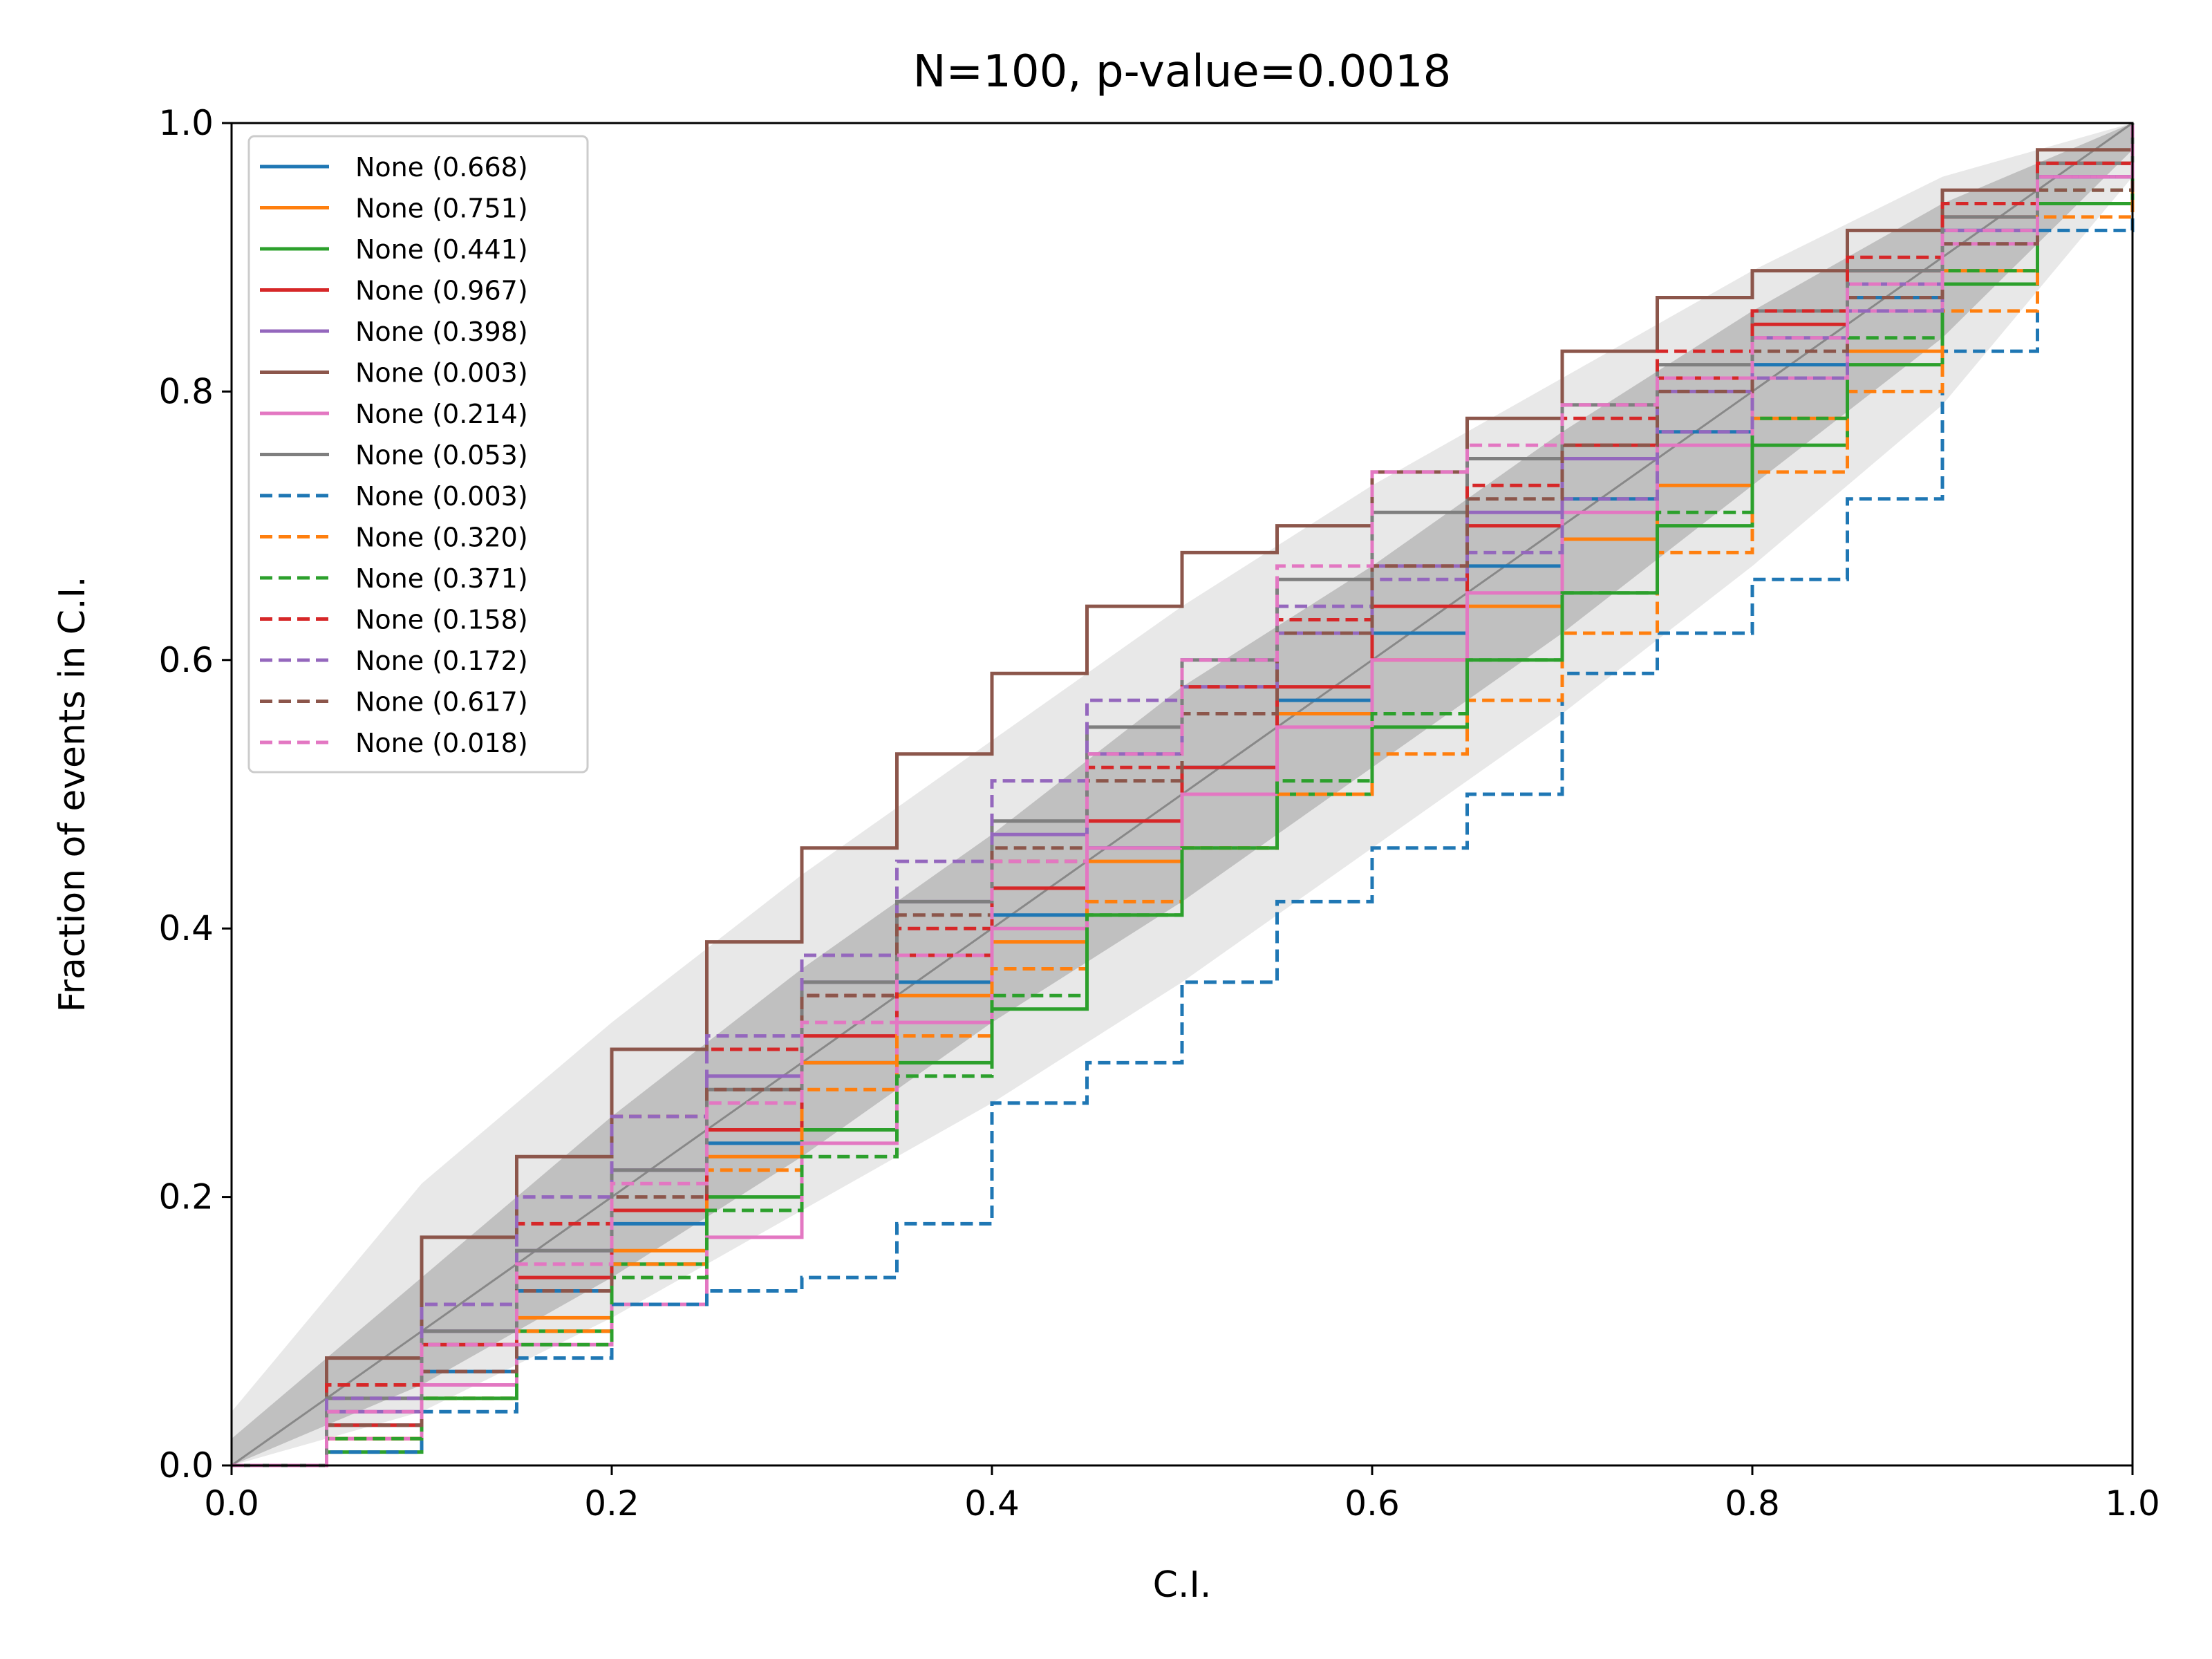  Describe the element at coordinates (441, 702) in the screenshot. I see `legend-entry: None (0.617)` at that location.